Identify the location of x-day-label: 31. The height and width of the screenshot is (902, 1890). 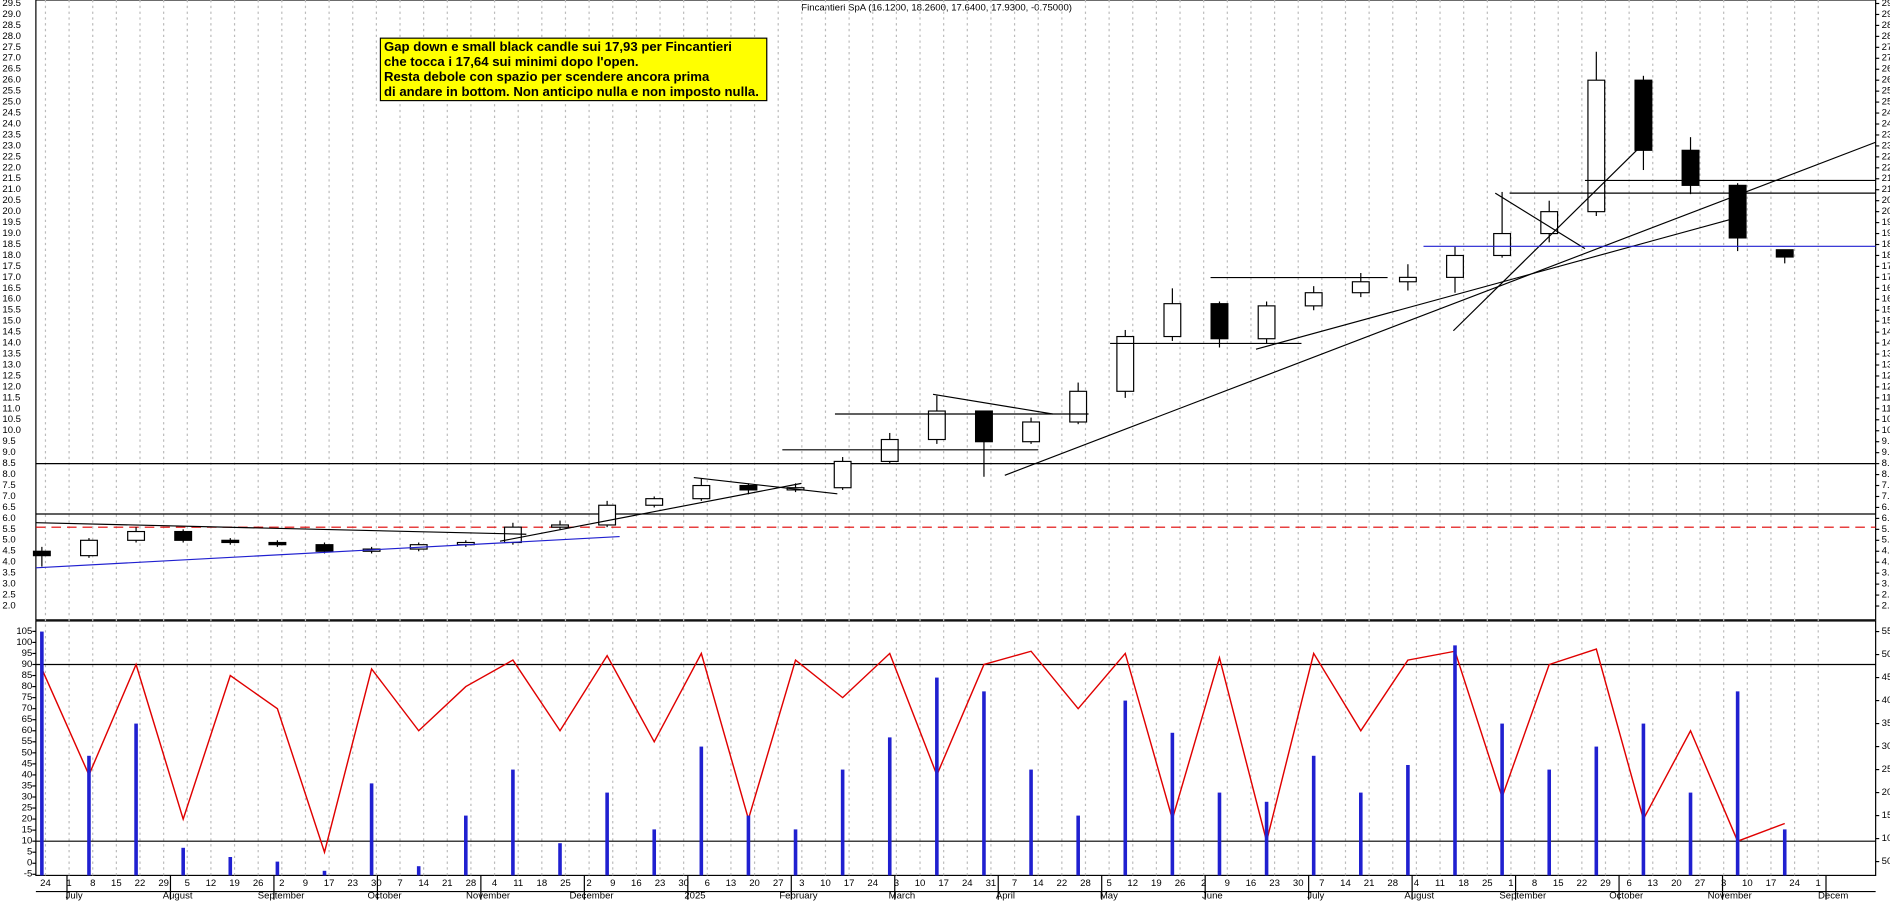
(991, 882).